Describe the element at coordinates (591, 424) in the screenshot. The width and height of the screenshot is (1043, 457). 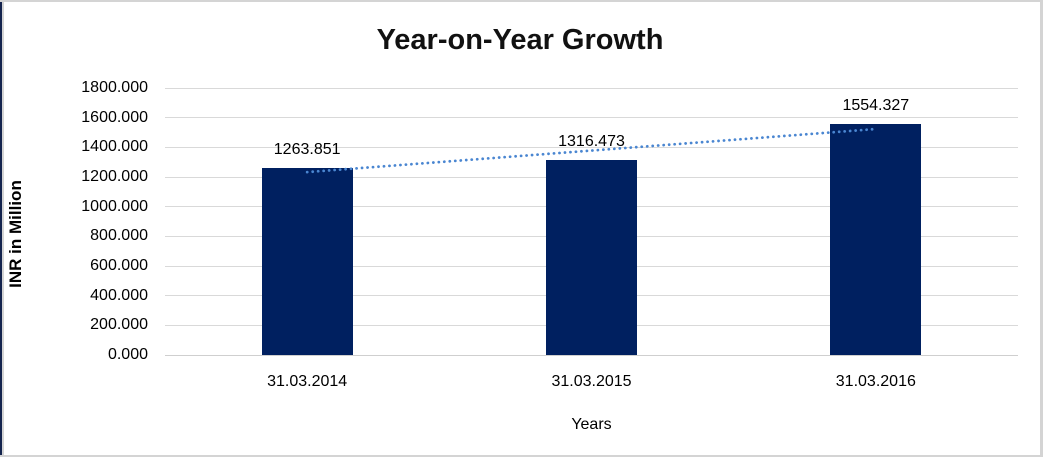
I see `x-axis-title: Years` at that location.